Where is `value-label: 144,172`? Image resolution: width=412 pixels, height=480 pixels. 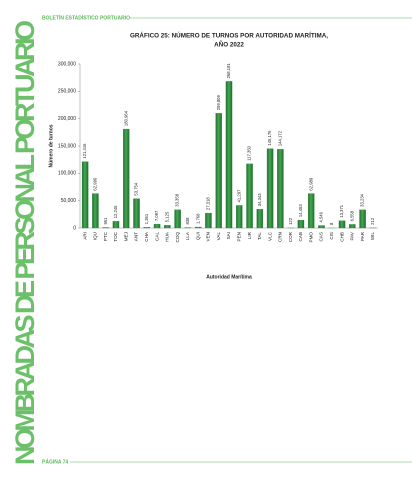 value-label: 144,172 is located at coordinates (279, 138).